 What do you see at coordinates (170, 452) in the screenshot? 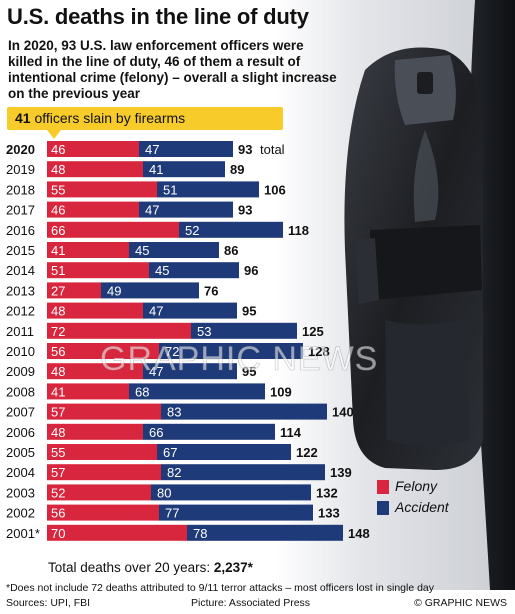
I see `accident-value-label: 67` at bounding box center [170, 452].